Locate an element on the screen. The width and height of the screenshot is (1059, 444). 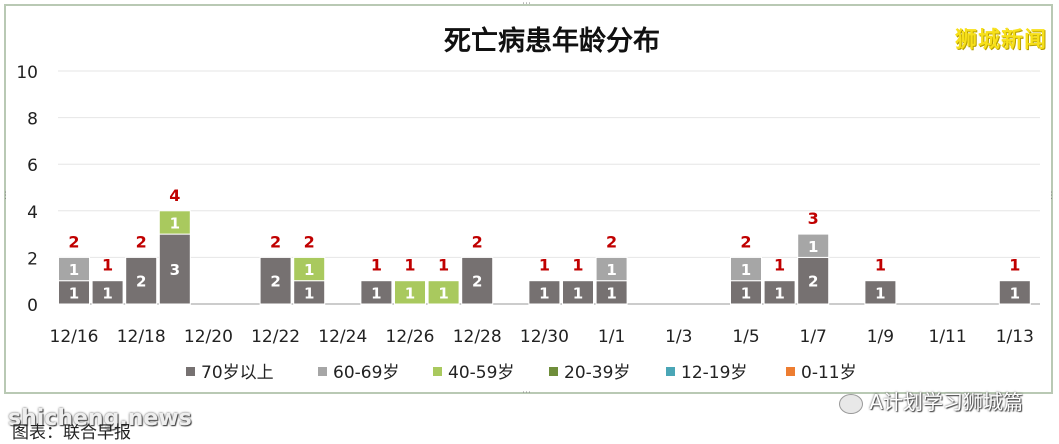
x-tick-label: 1/1 is located at coordinates (611, 337).